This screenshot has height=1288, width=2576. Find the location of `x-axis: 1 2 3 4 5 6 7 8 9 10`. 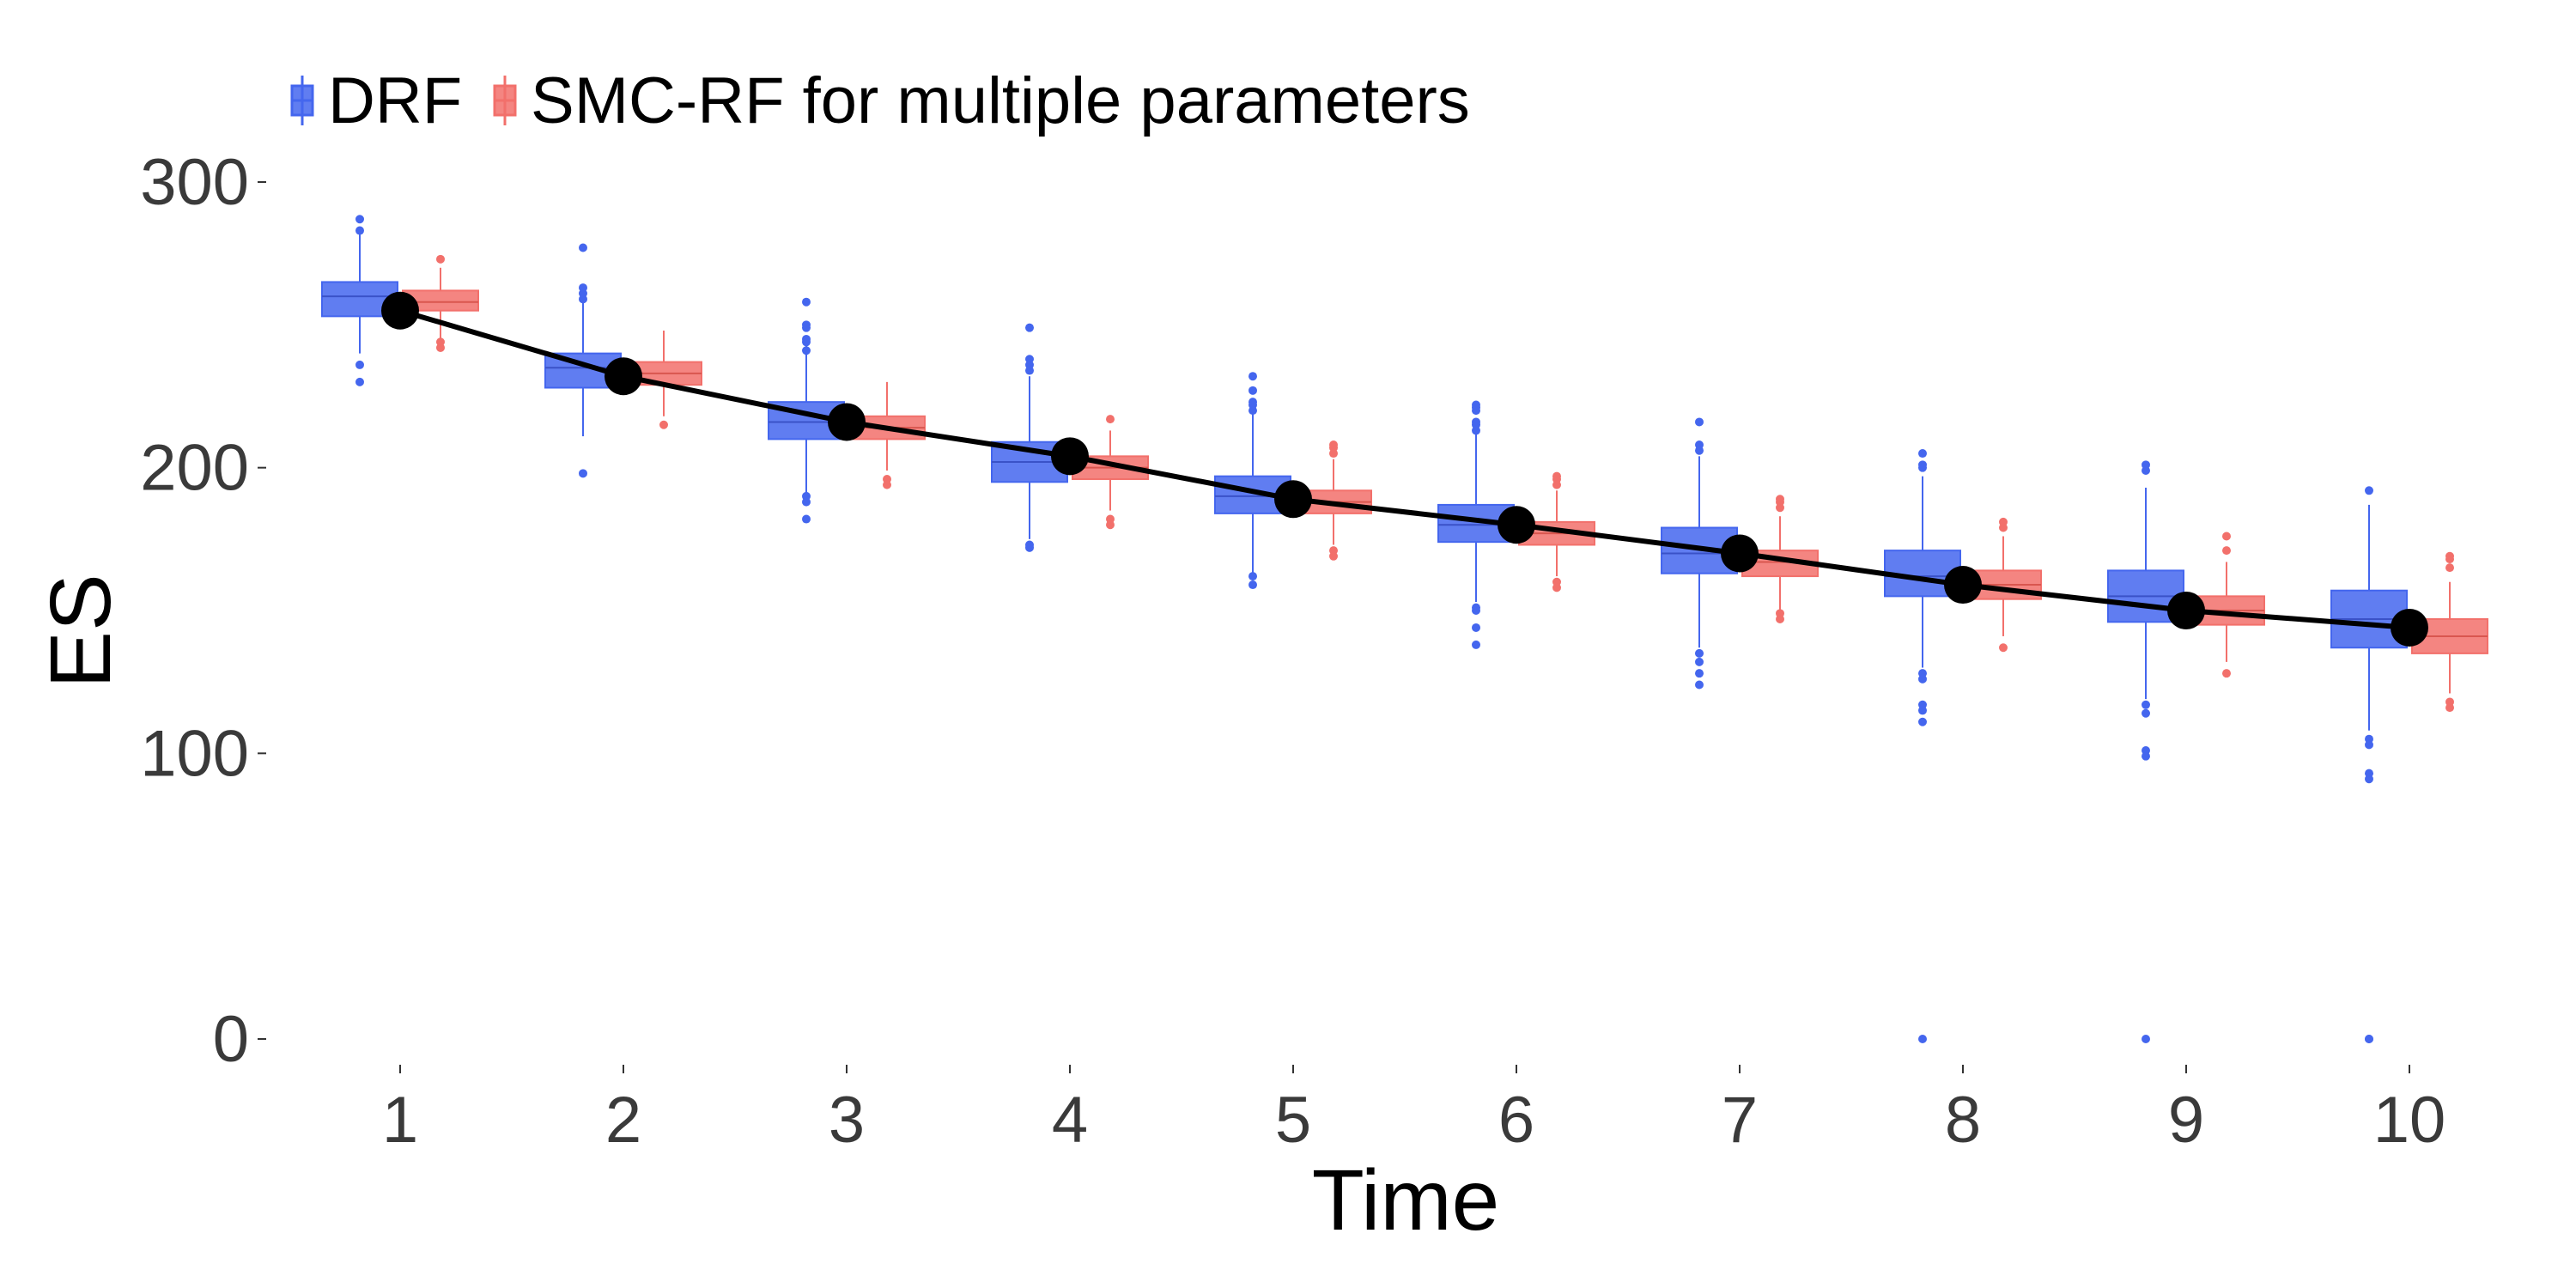

x-axis: 1 2 3 4 5 6 7 8 9 10 is located at coordinates (1414, 1111).